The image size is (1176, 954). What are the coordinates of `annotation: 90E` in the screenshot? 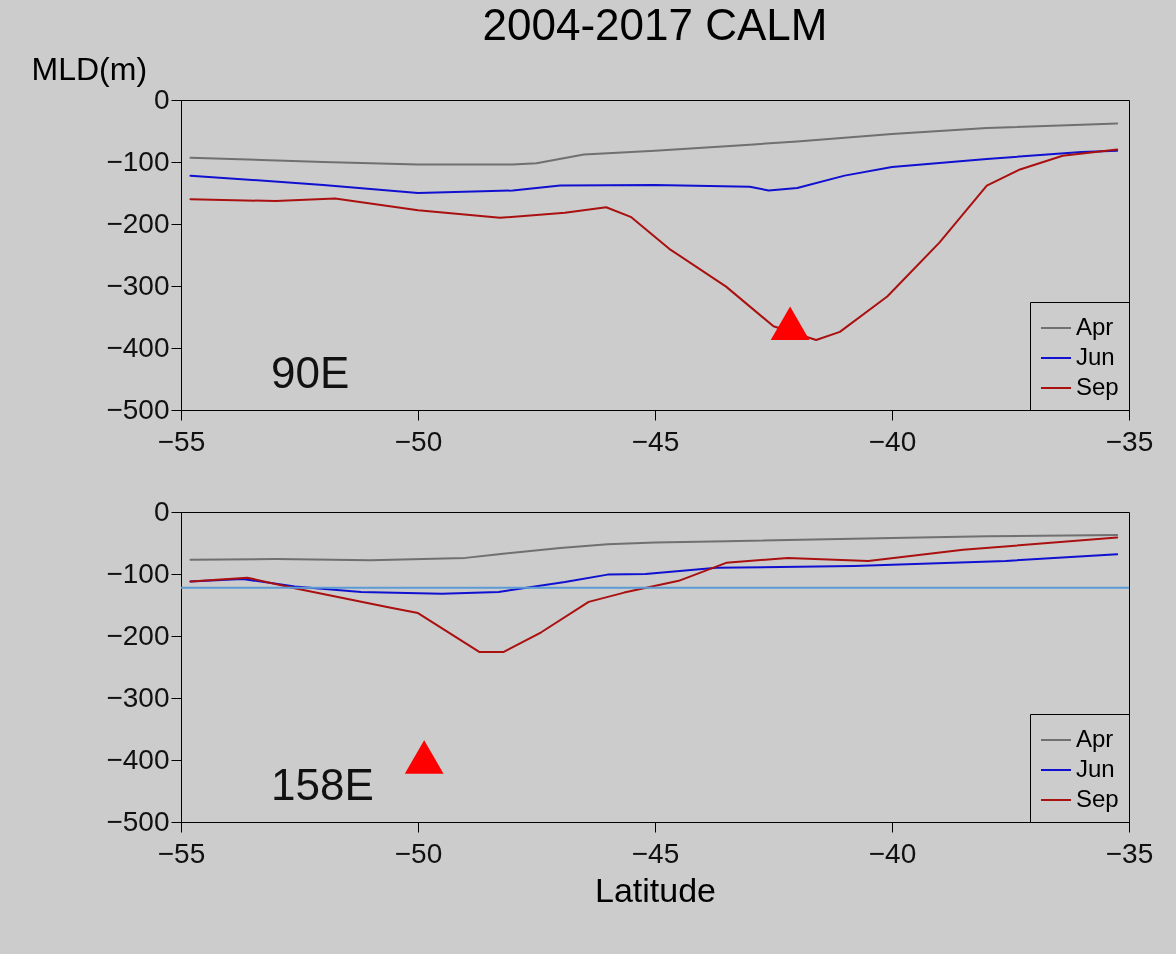 It's located at (310, 372).